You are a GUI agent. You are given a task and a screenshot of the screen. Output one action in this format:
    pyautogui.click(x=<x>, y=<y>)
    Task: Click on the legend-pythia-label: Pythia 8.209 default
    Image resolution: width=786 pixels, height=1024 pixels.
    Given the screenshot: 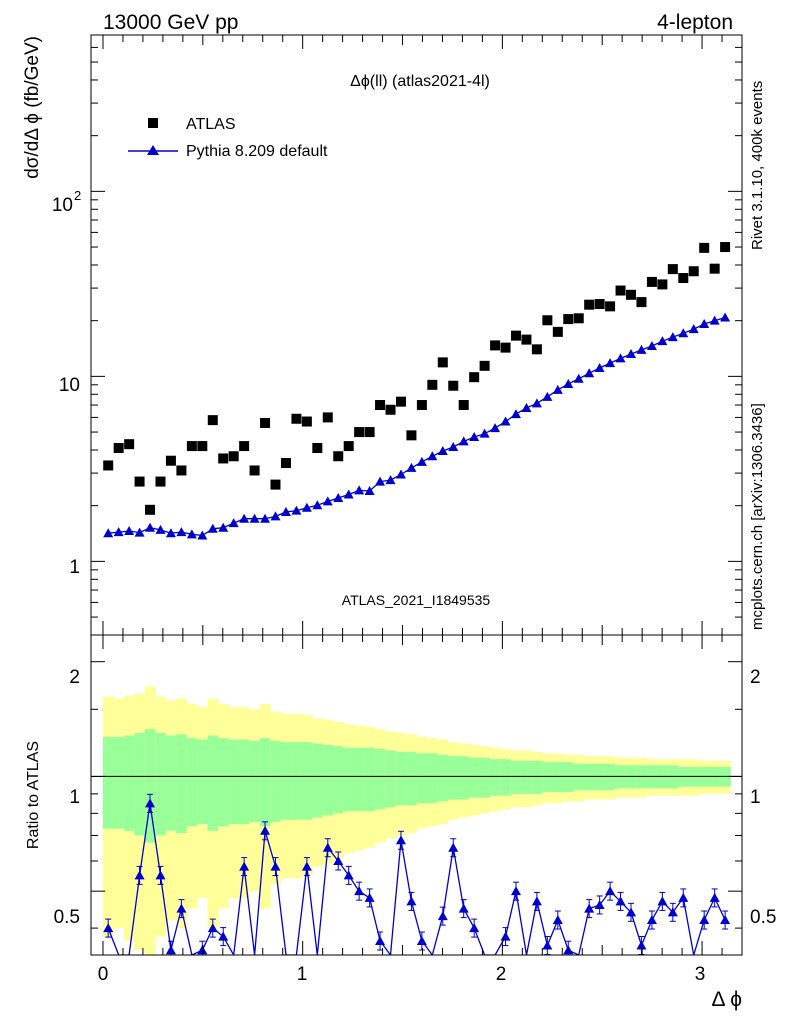 What is the action you would take?
    pyautogui.click(x=257, y=151)
    